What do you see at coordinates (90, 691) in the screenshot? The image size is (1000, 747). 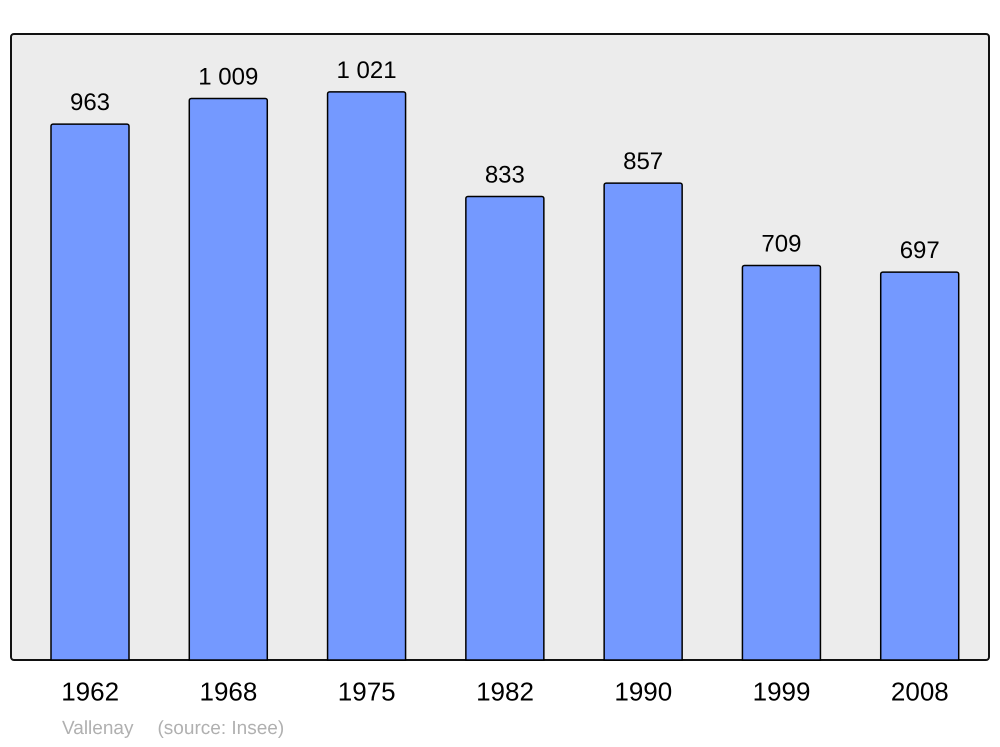 I see `x-tick-label: 1962` at bounding box center [90, 691].